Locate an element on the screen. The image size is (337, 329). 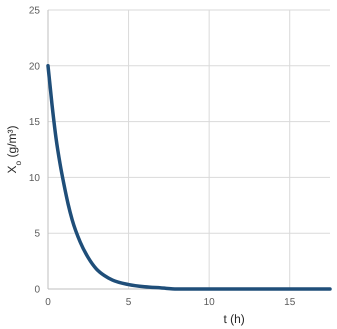
y-tick-label: 20 is located at coordinates (34, 66).